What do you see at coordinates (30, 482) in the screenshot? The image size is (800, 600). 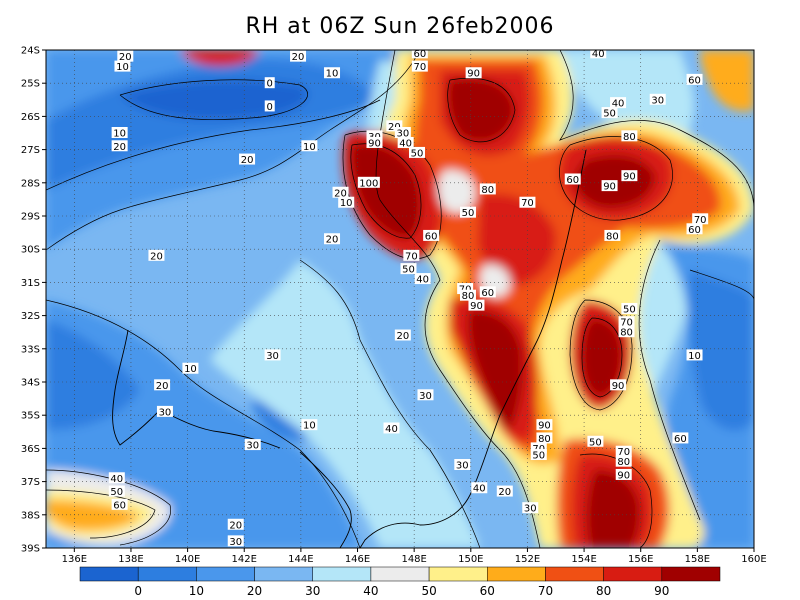 I see `y-tick-label: 37S` at bounding box center [30, 482].